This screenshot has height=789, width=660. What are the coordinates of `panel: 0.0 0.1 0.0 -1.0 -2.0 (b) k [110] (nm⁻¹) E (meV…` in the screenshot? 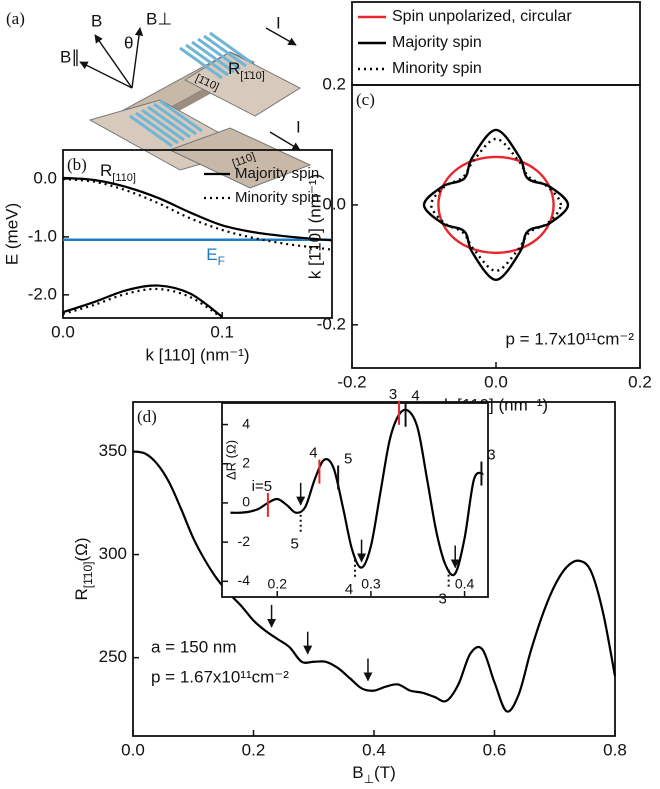 It's located at (167, 256).